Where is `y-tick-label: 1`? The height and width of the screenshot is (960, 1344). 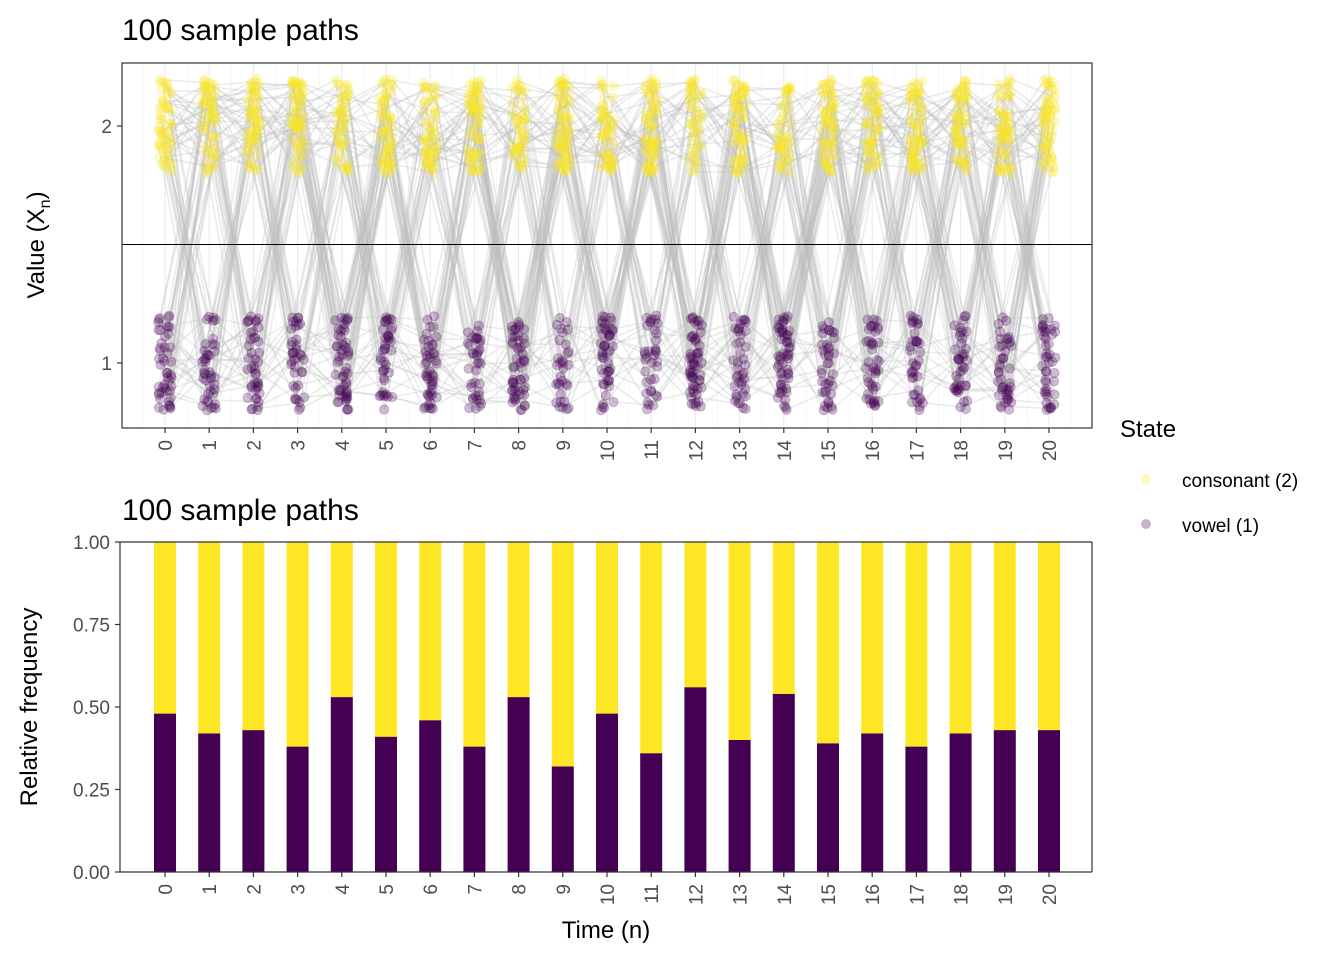
y-tick-label: 1 is located at coordinates (106, 364).